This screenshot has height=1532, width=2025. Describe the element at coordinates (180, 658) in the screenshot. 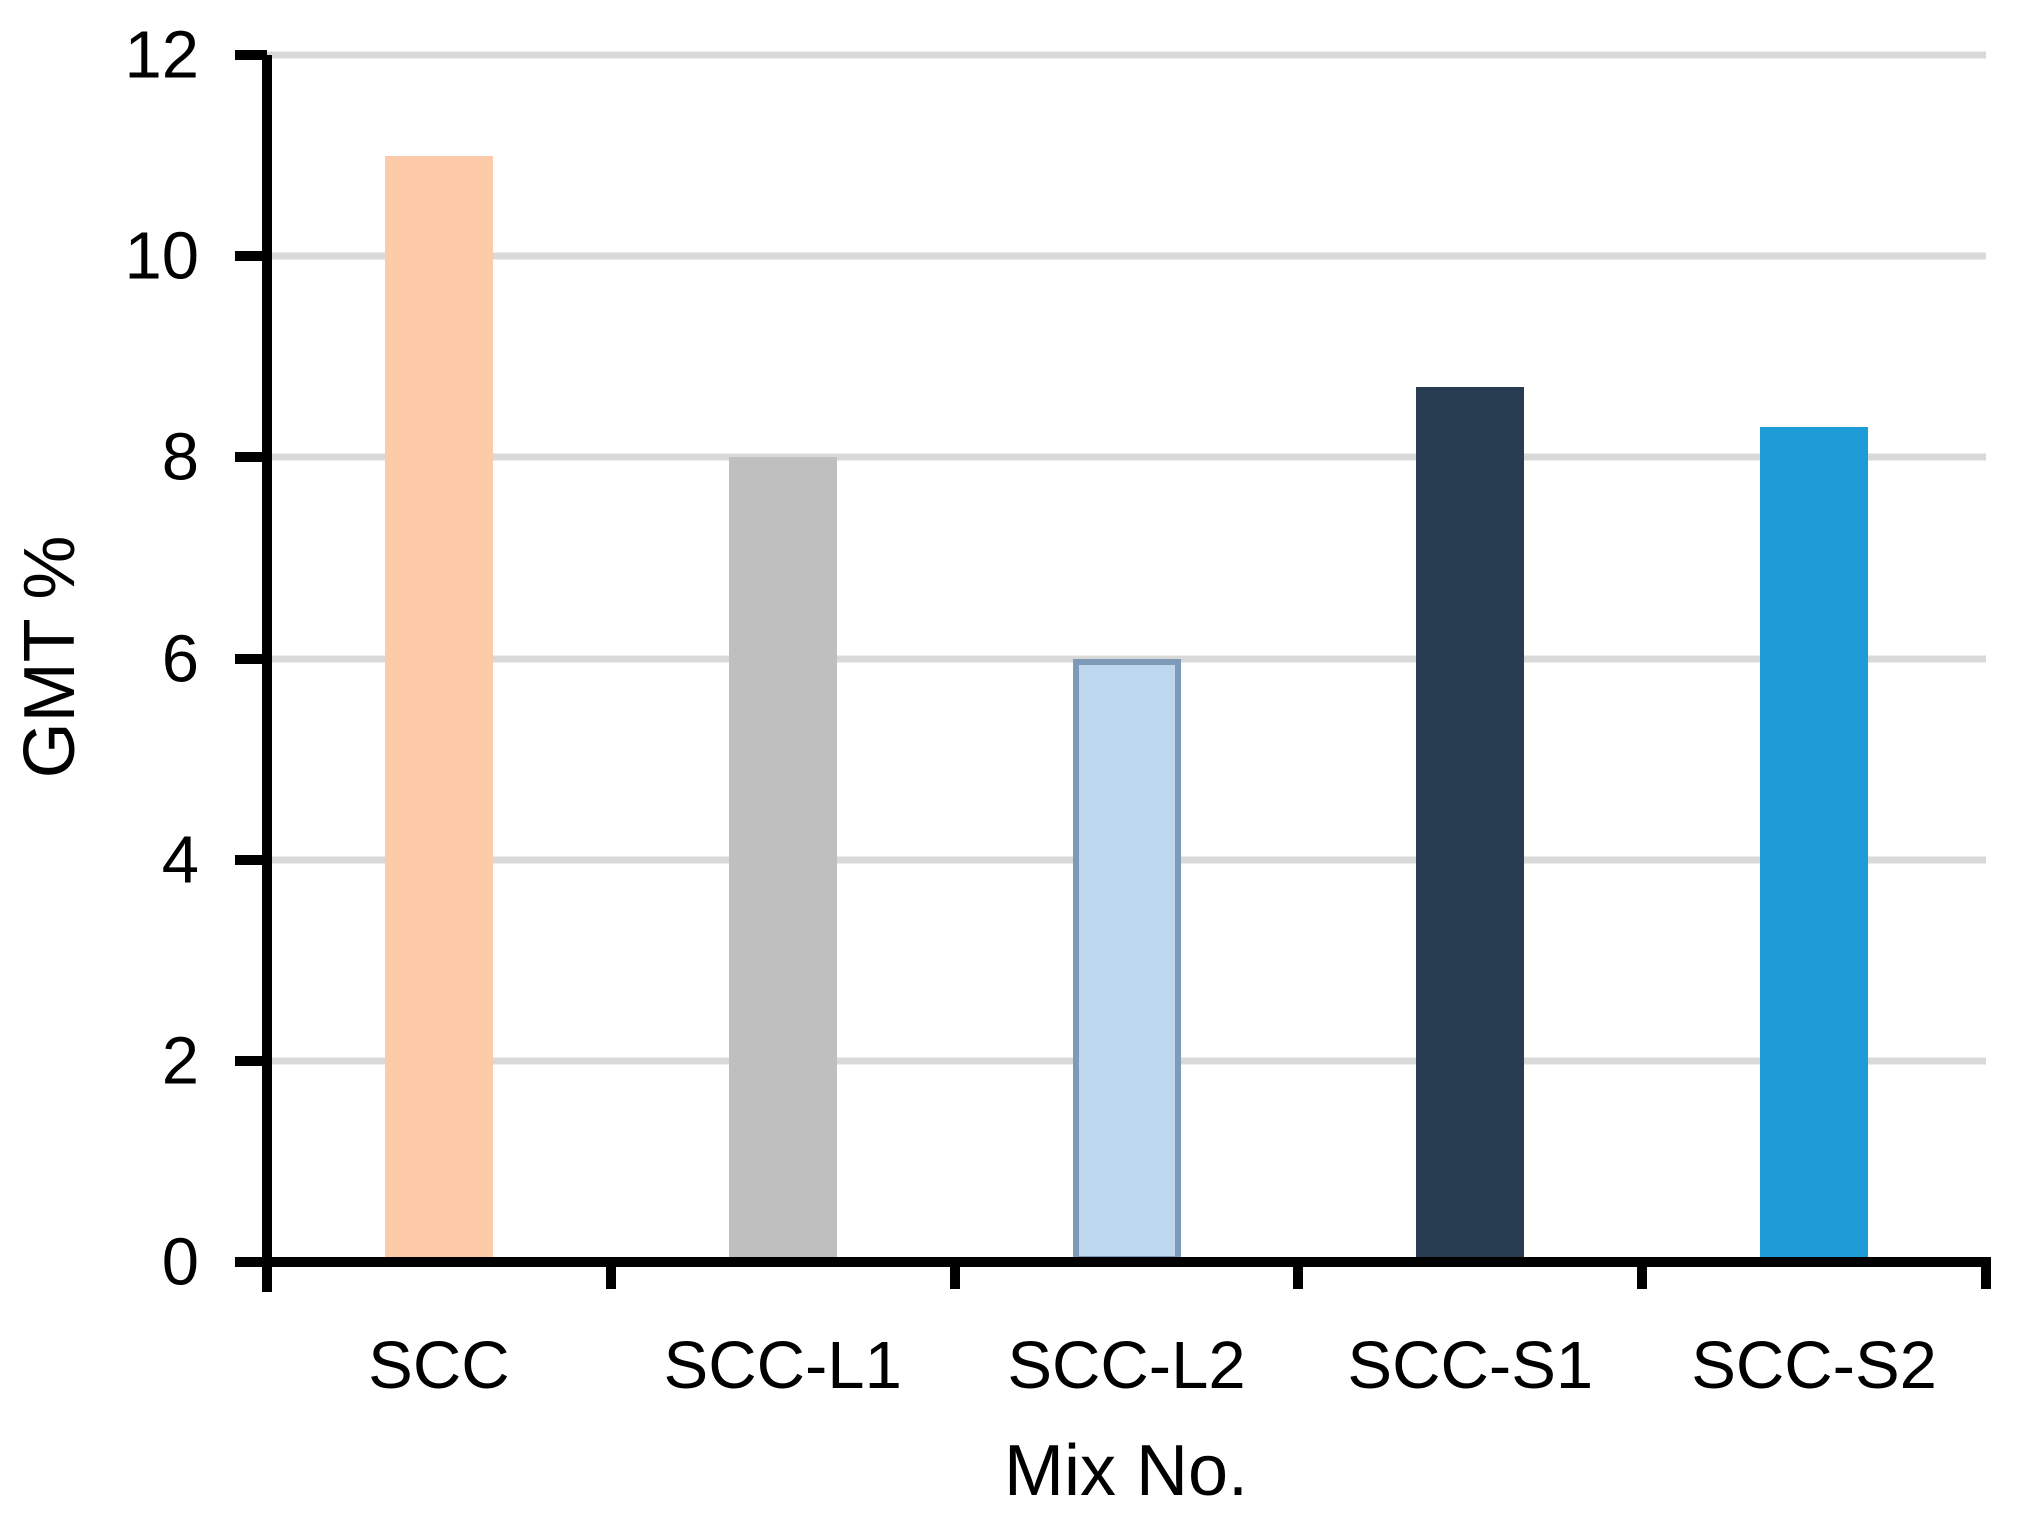

I see `y-tick-label-6: 6` at that location.